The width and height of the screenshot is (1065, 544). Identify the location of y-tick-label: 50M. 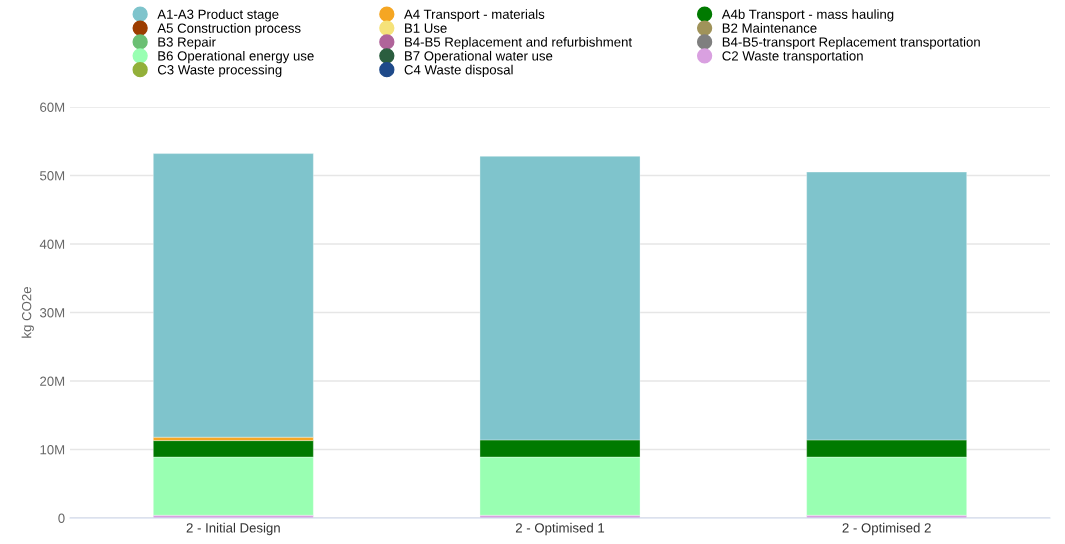
(52, 176).